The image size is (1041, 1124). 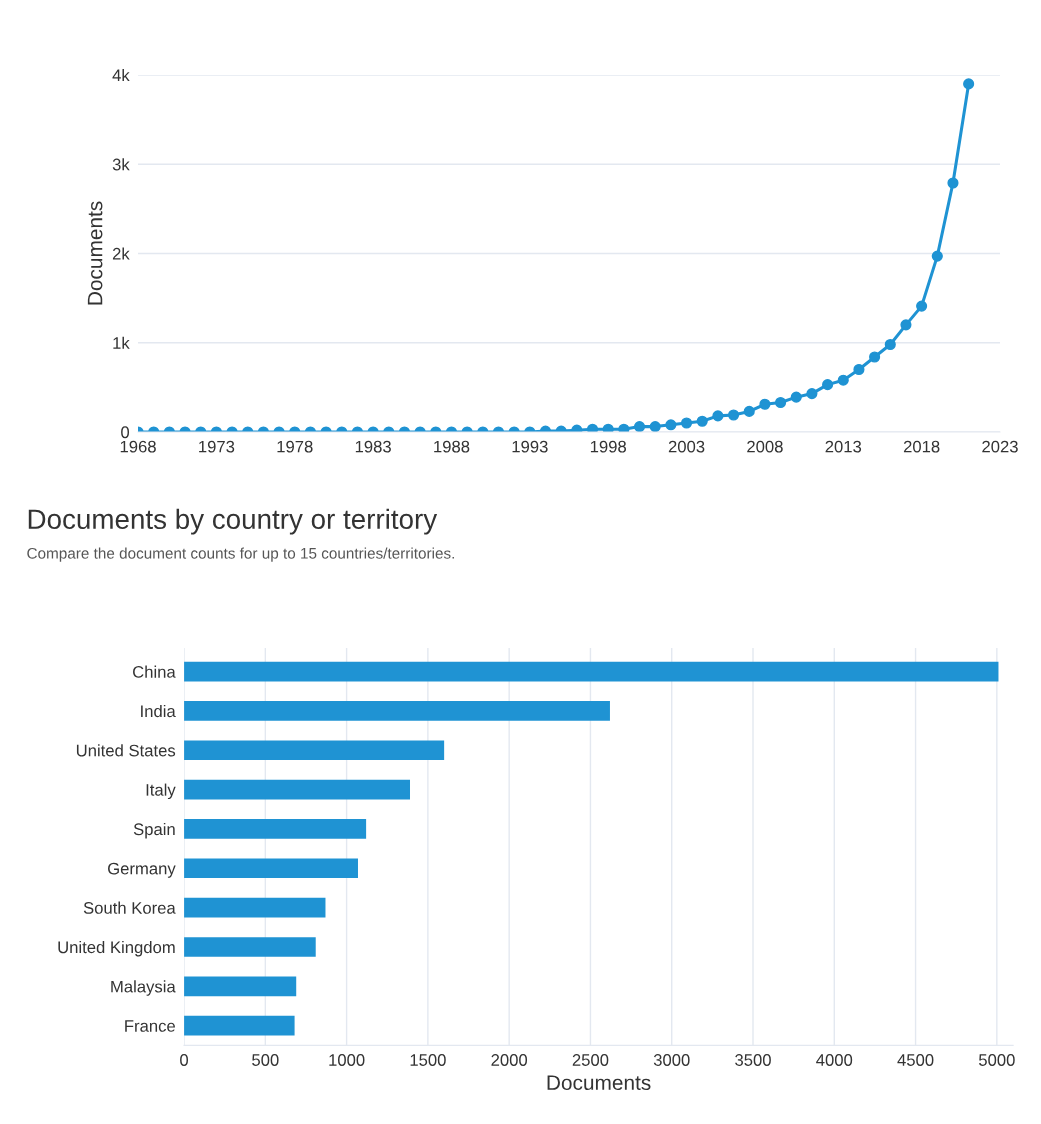 I want to click on x-tick-label: 2003, so click(x=686, y=446).